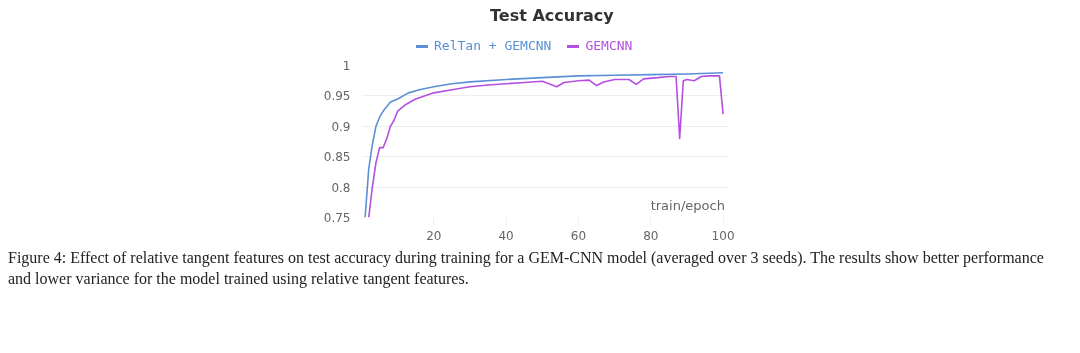 The image size is (1080, 353). What do you see at coordinates (337, 218) in the screenshot?
I see `y-tick-label: 0.75` at bounding box center [337, 218].